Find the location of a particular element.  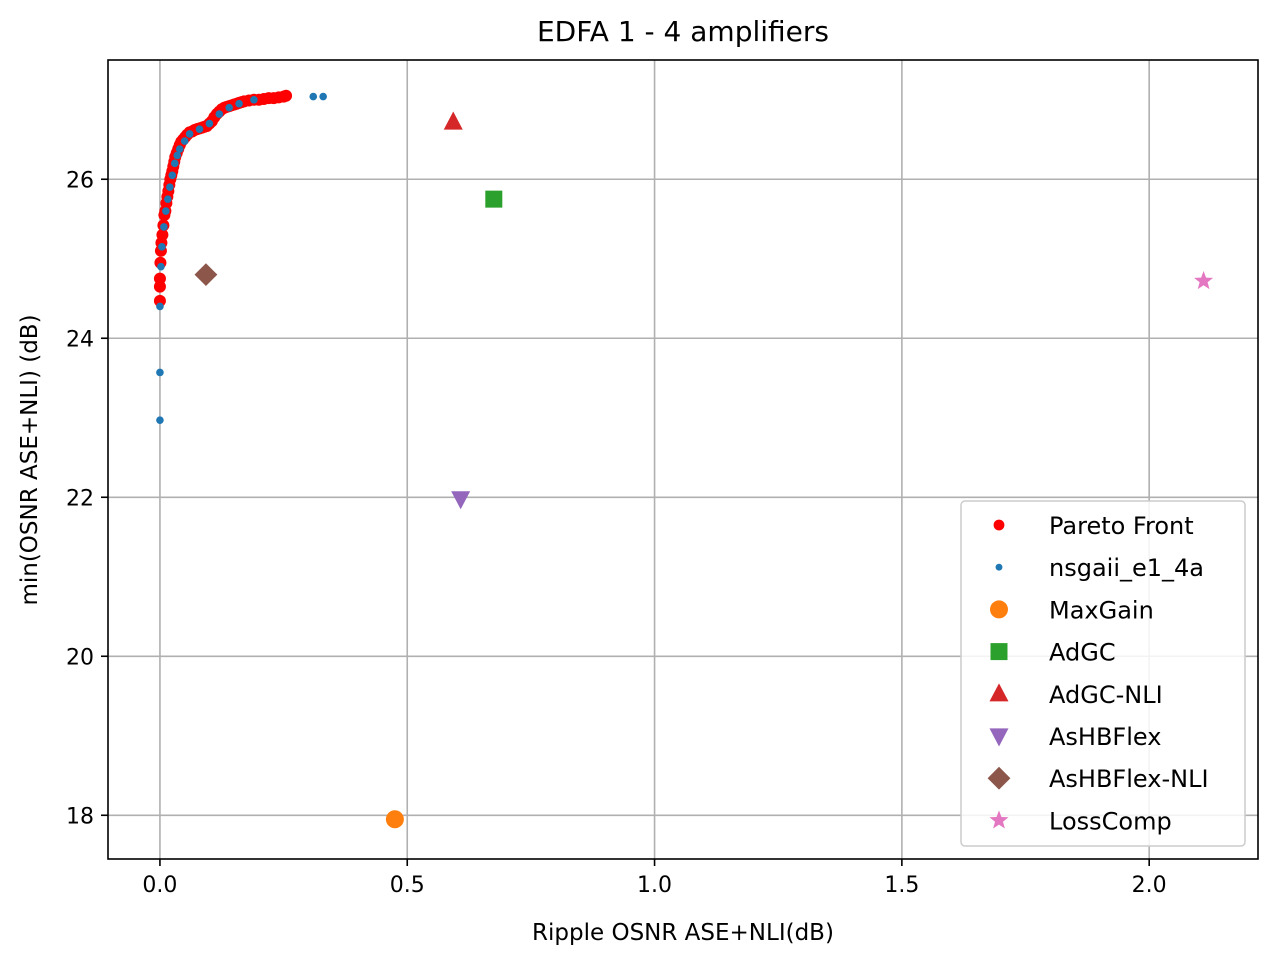

series-maxgain is located at coordinates (394, 819).